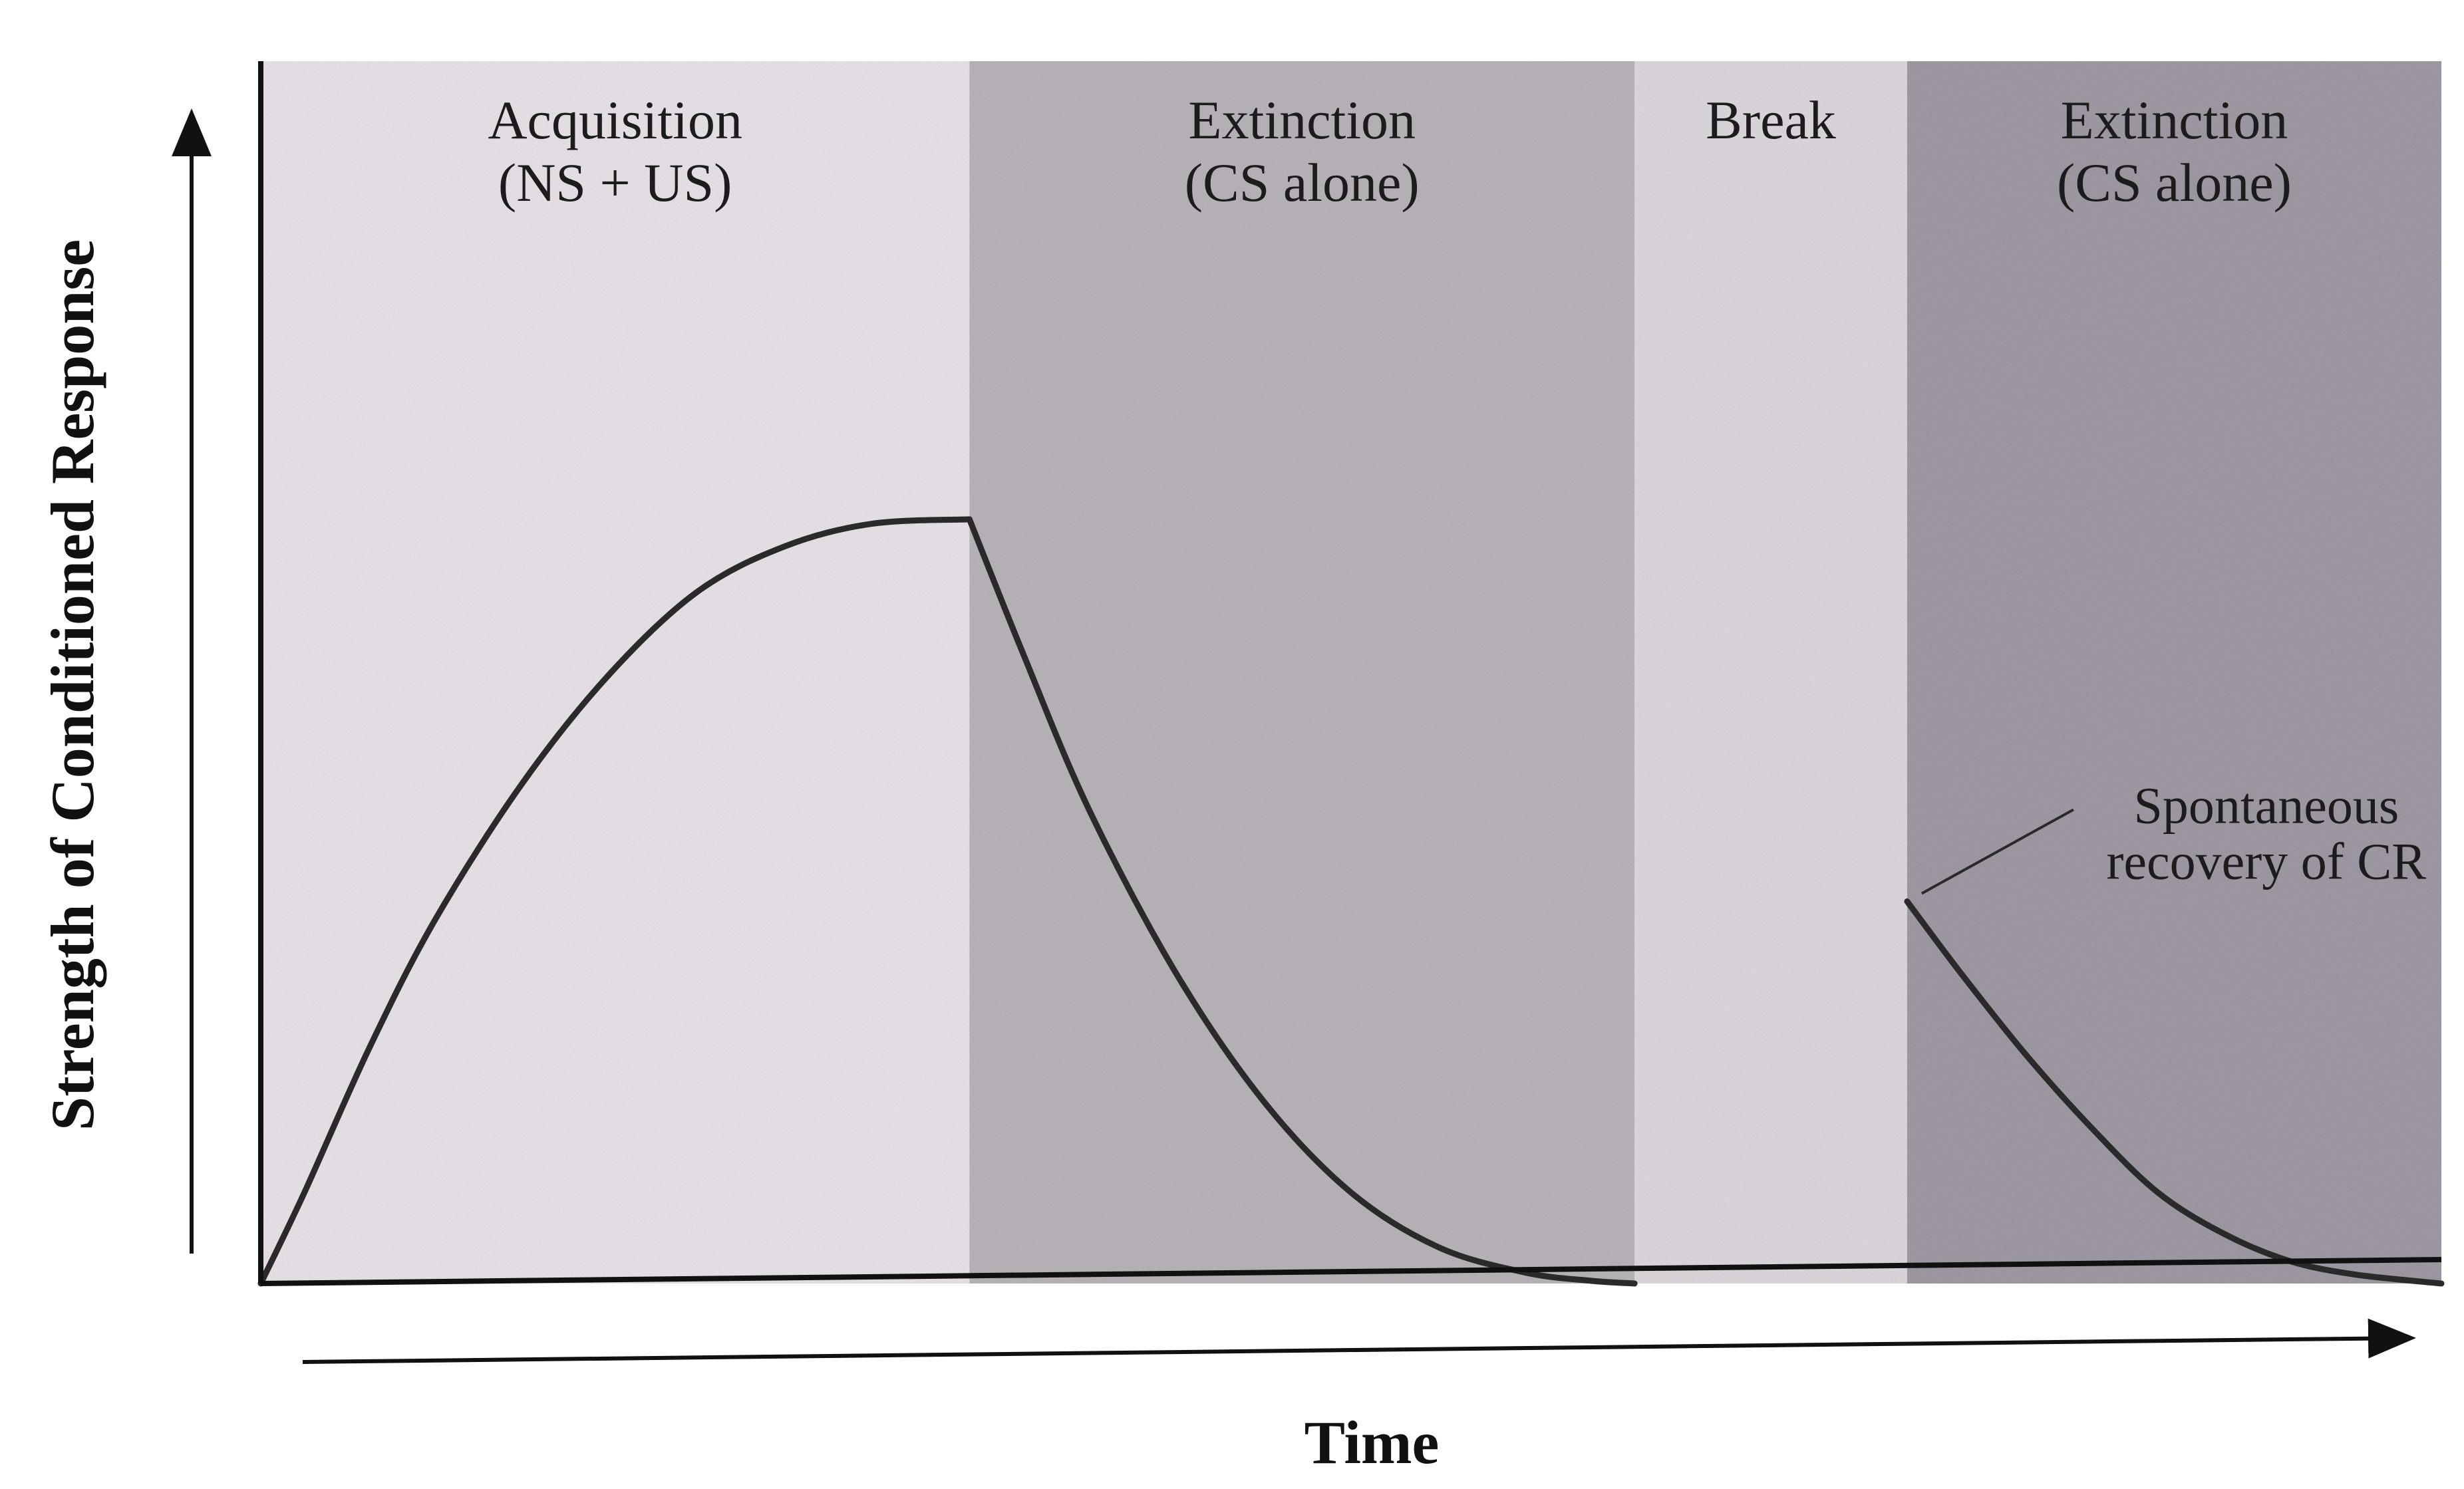  I want to click on phase-label-3: Break, so click(1771, 120).